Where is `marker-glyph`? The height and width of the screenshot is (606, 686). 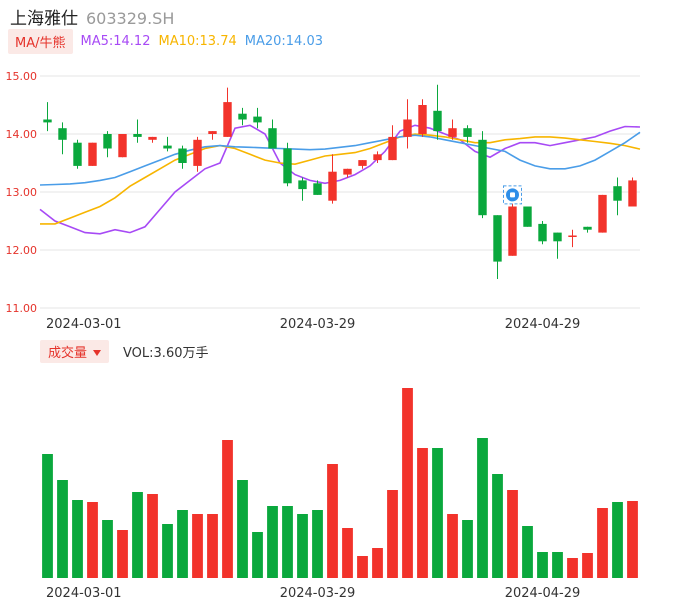 marker-glyph is located at coordinates (512, 195).